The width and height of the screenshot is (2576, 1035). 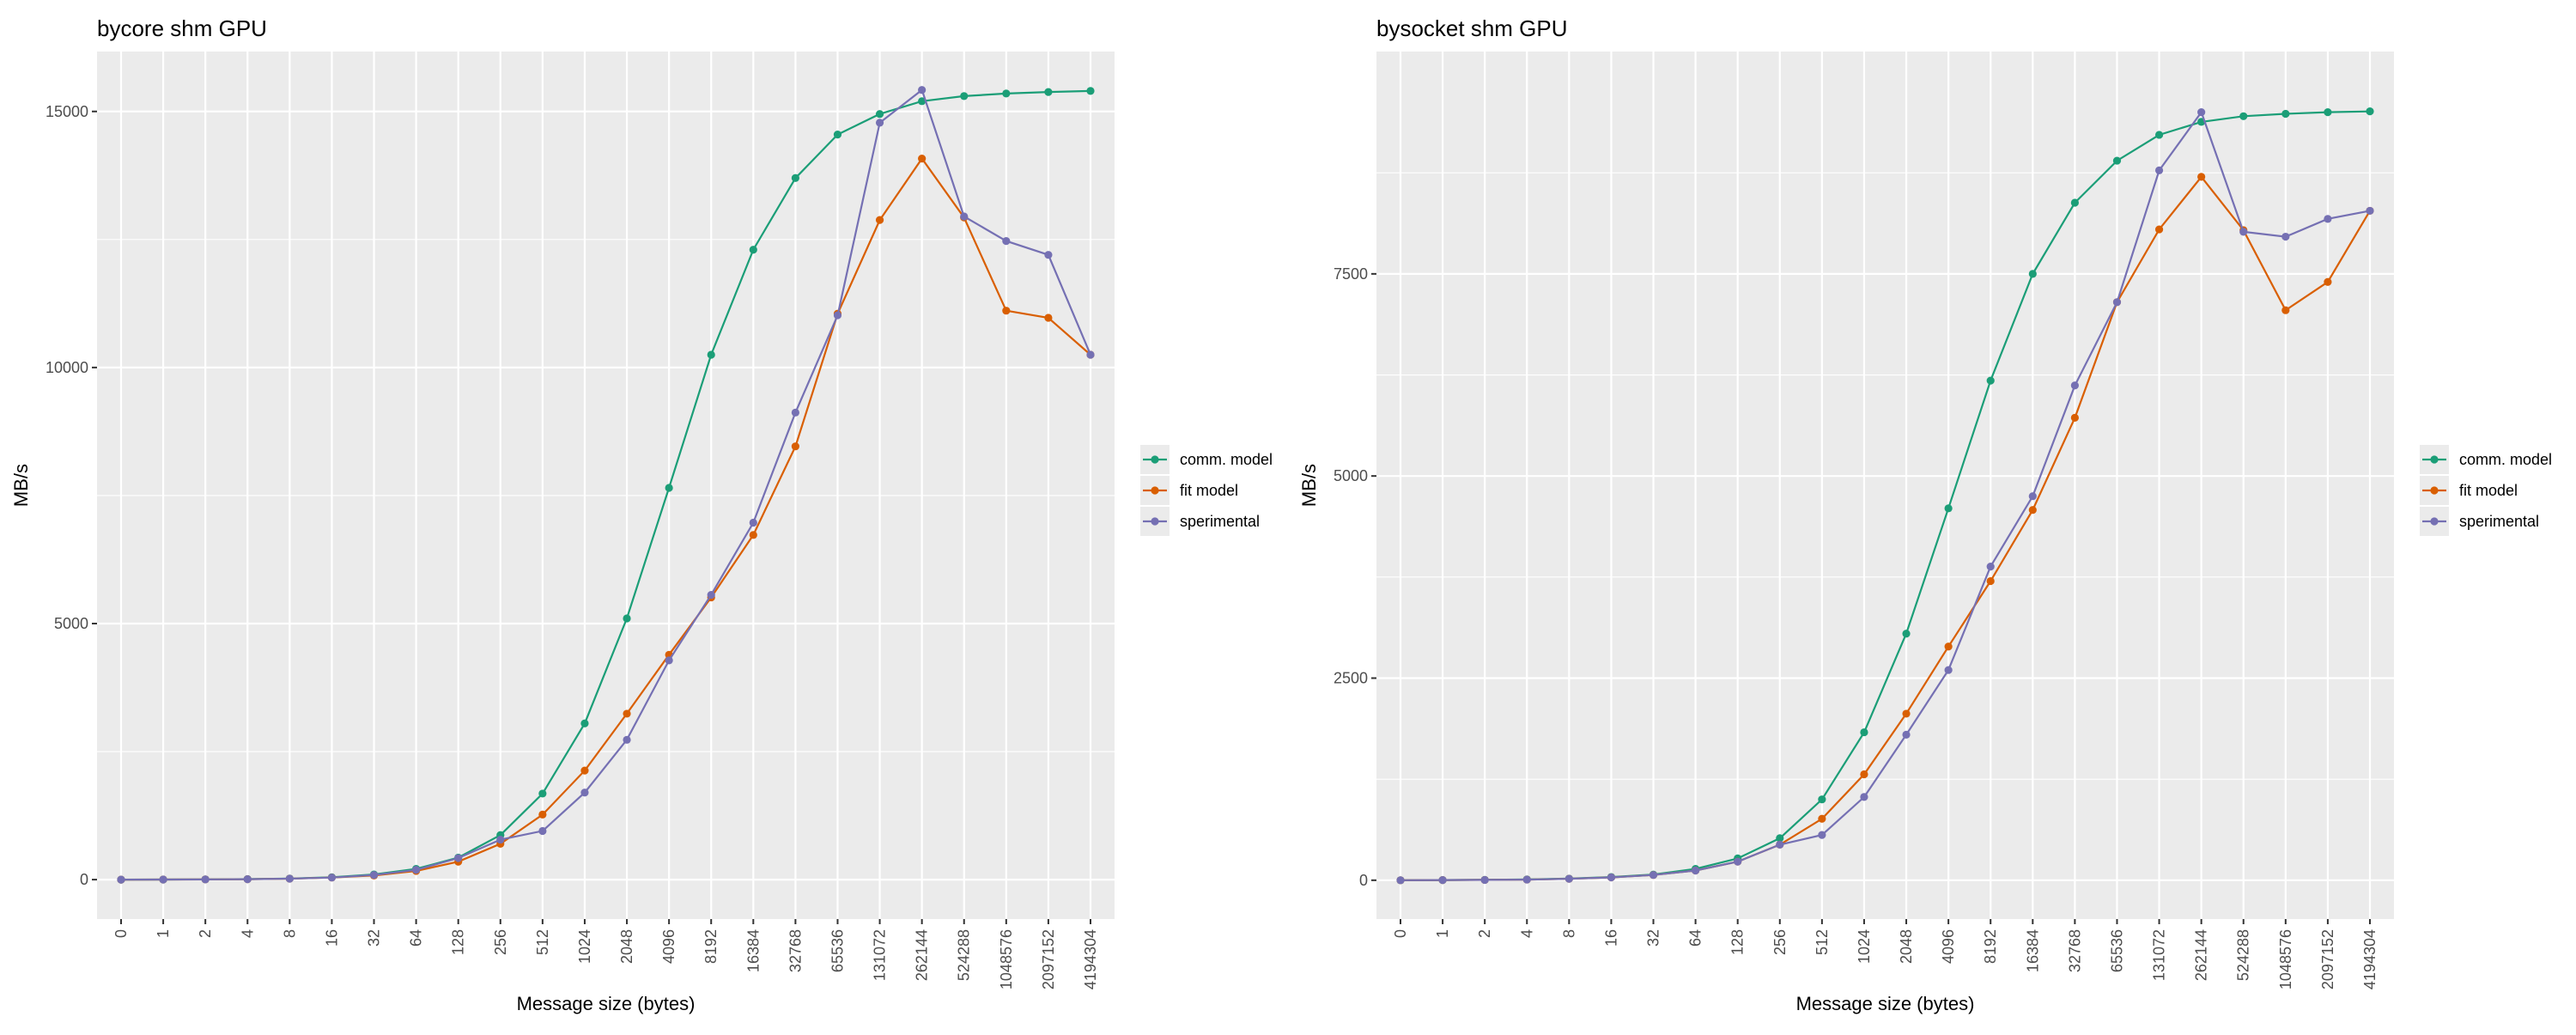 I want to click on x-tick-label: 4, so click(x=248, y=933).